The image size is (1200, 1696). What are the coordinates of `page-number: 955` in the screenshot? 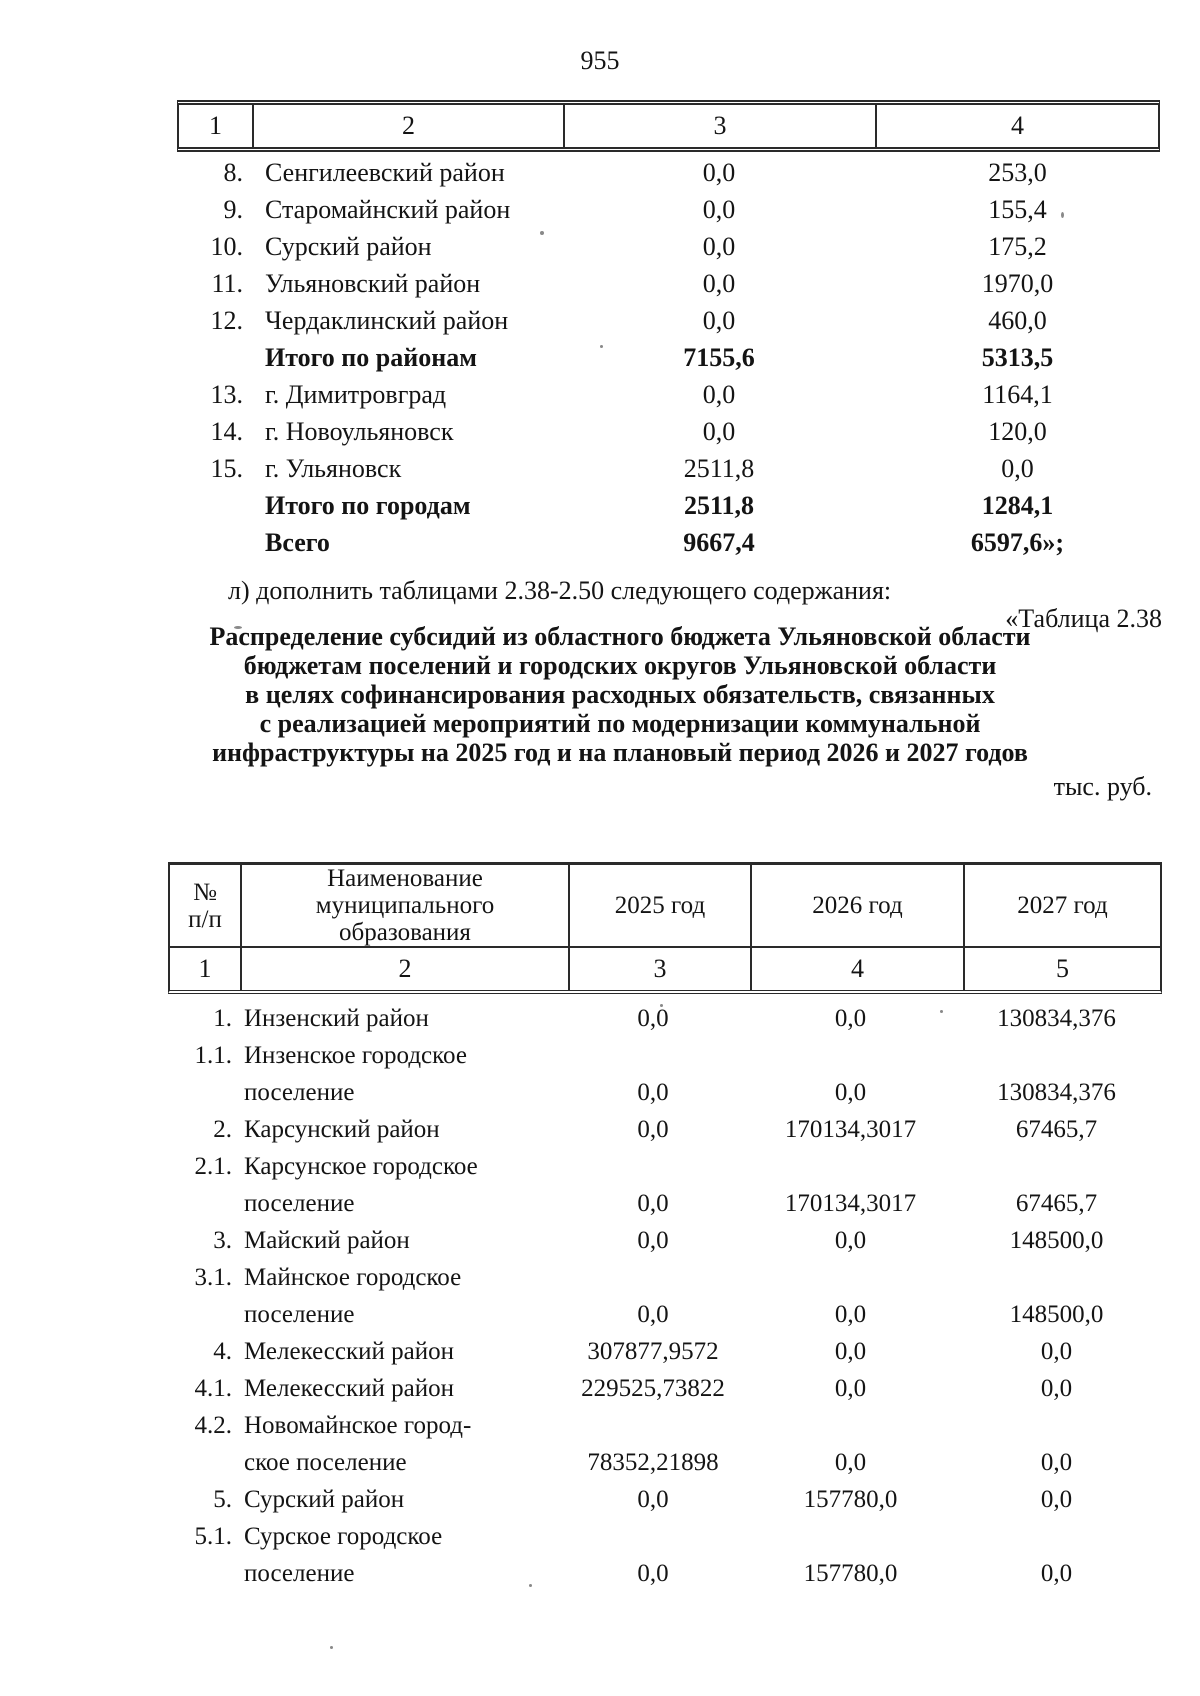 It's located at (600, 60).